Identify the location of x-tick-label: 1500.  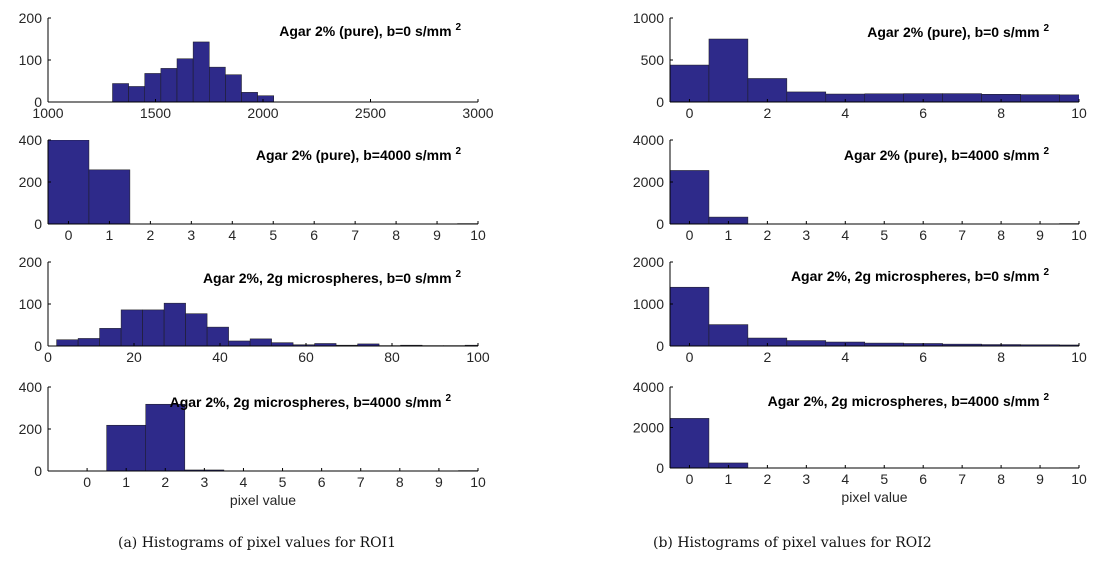
(155, 113).